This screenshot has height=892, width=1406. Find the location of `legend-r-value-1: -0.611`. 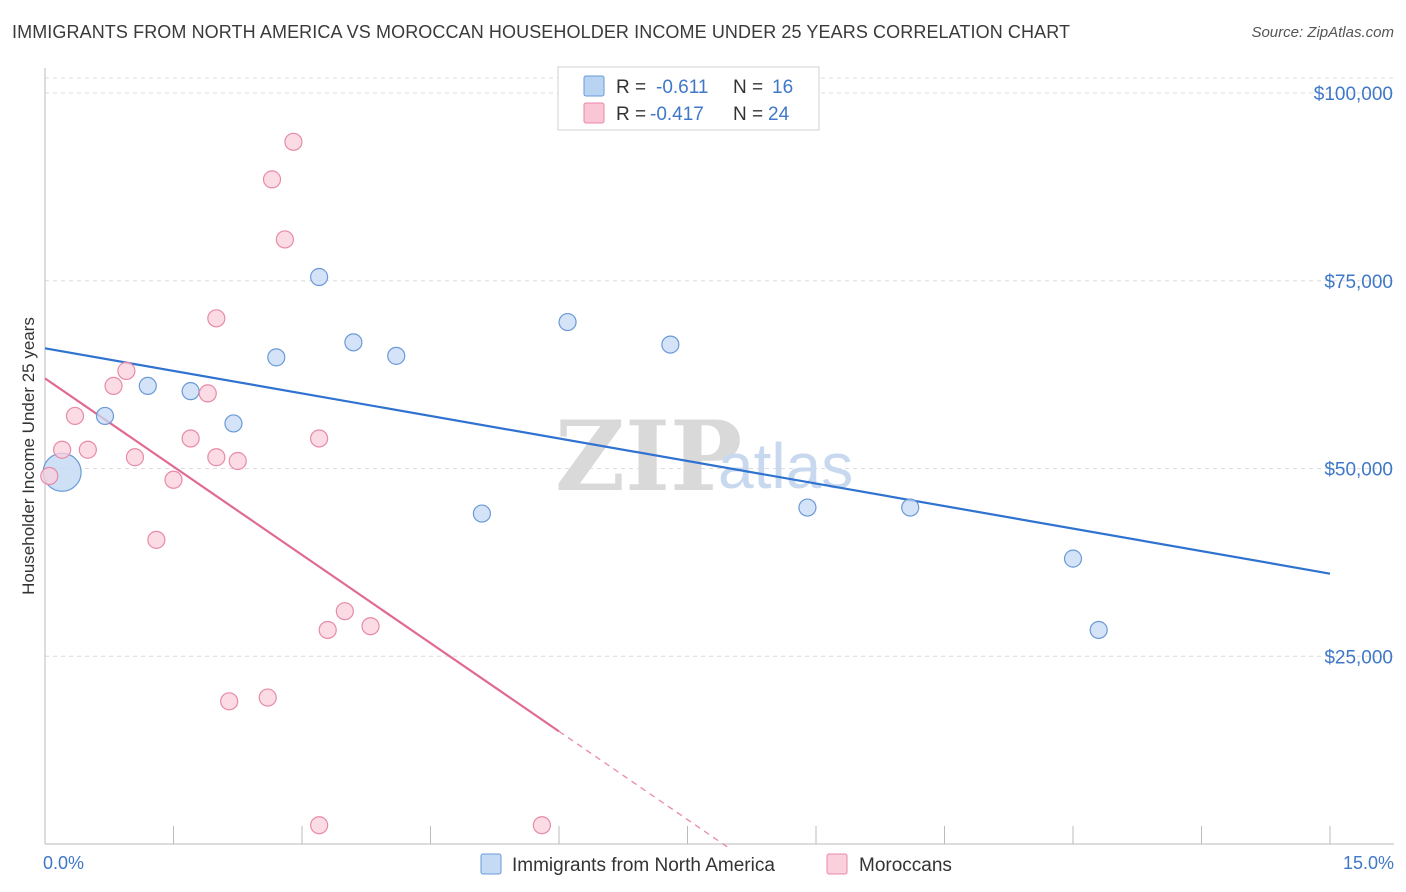

legend-r-value-1: -0.611 is located at coordinates (682, 87).